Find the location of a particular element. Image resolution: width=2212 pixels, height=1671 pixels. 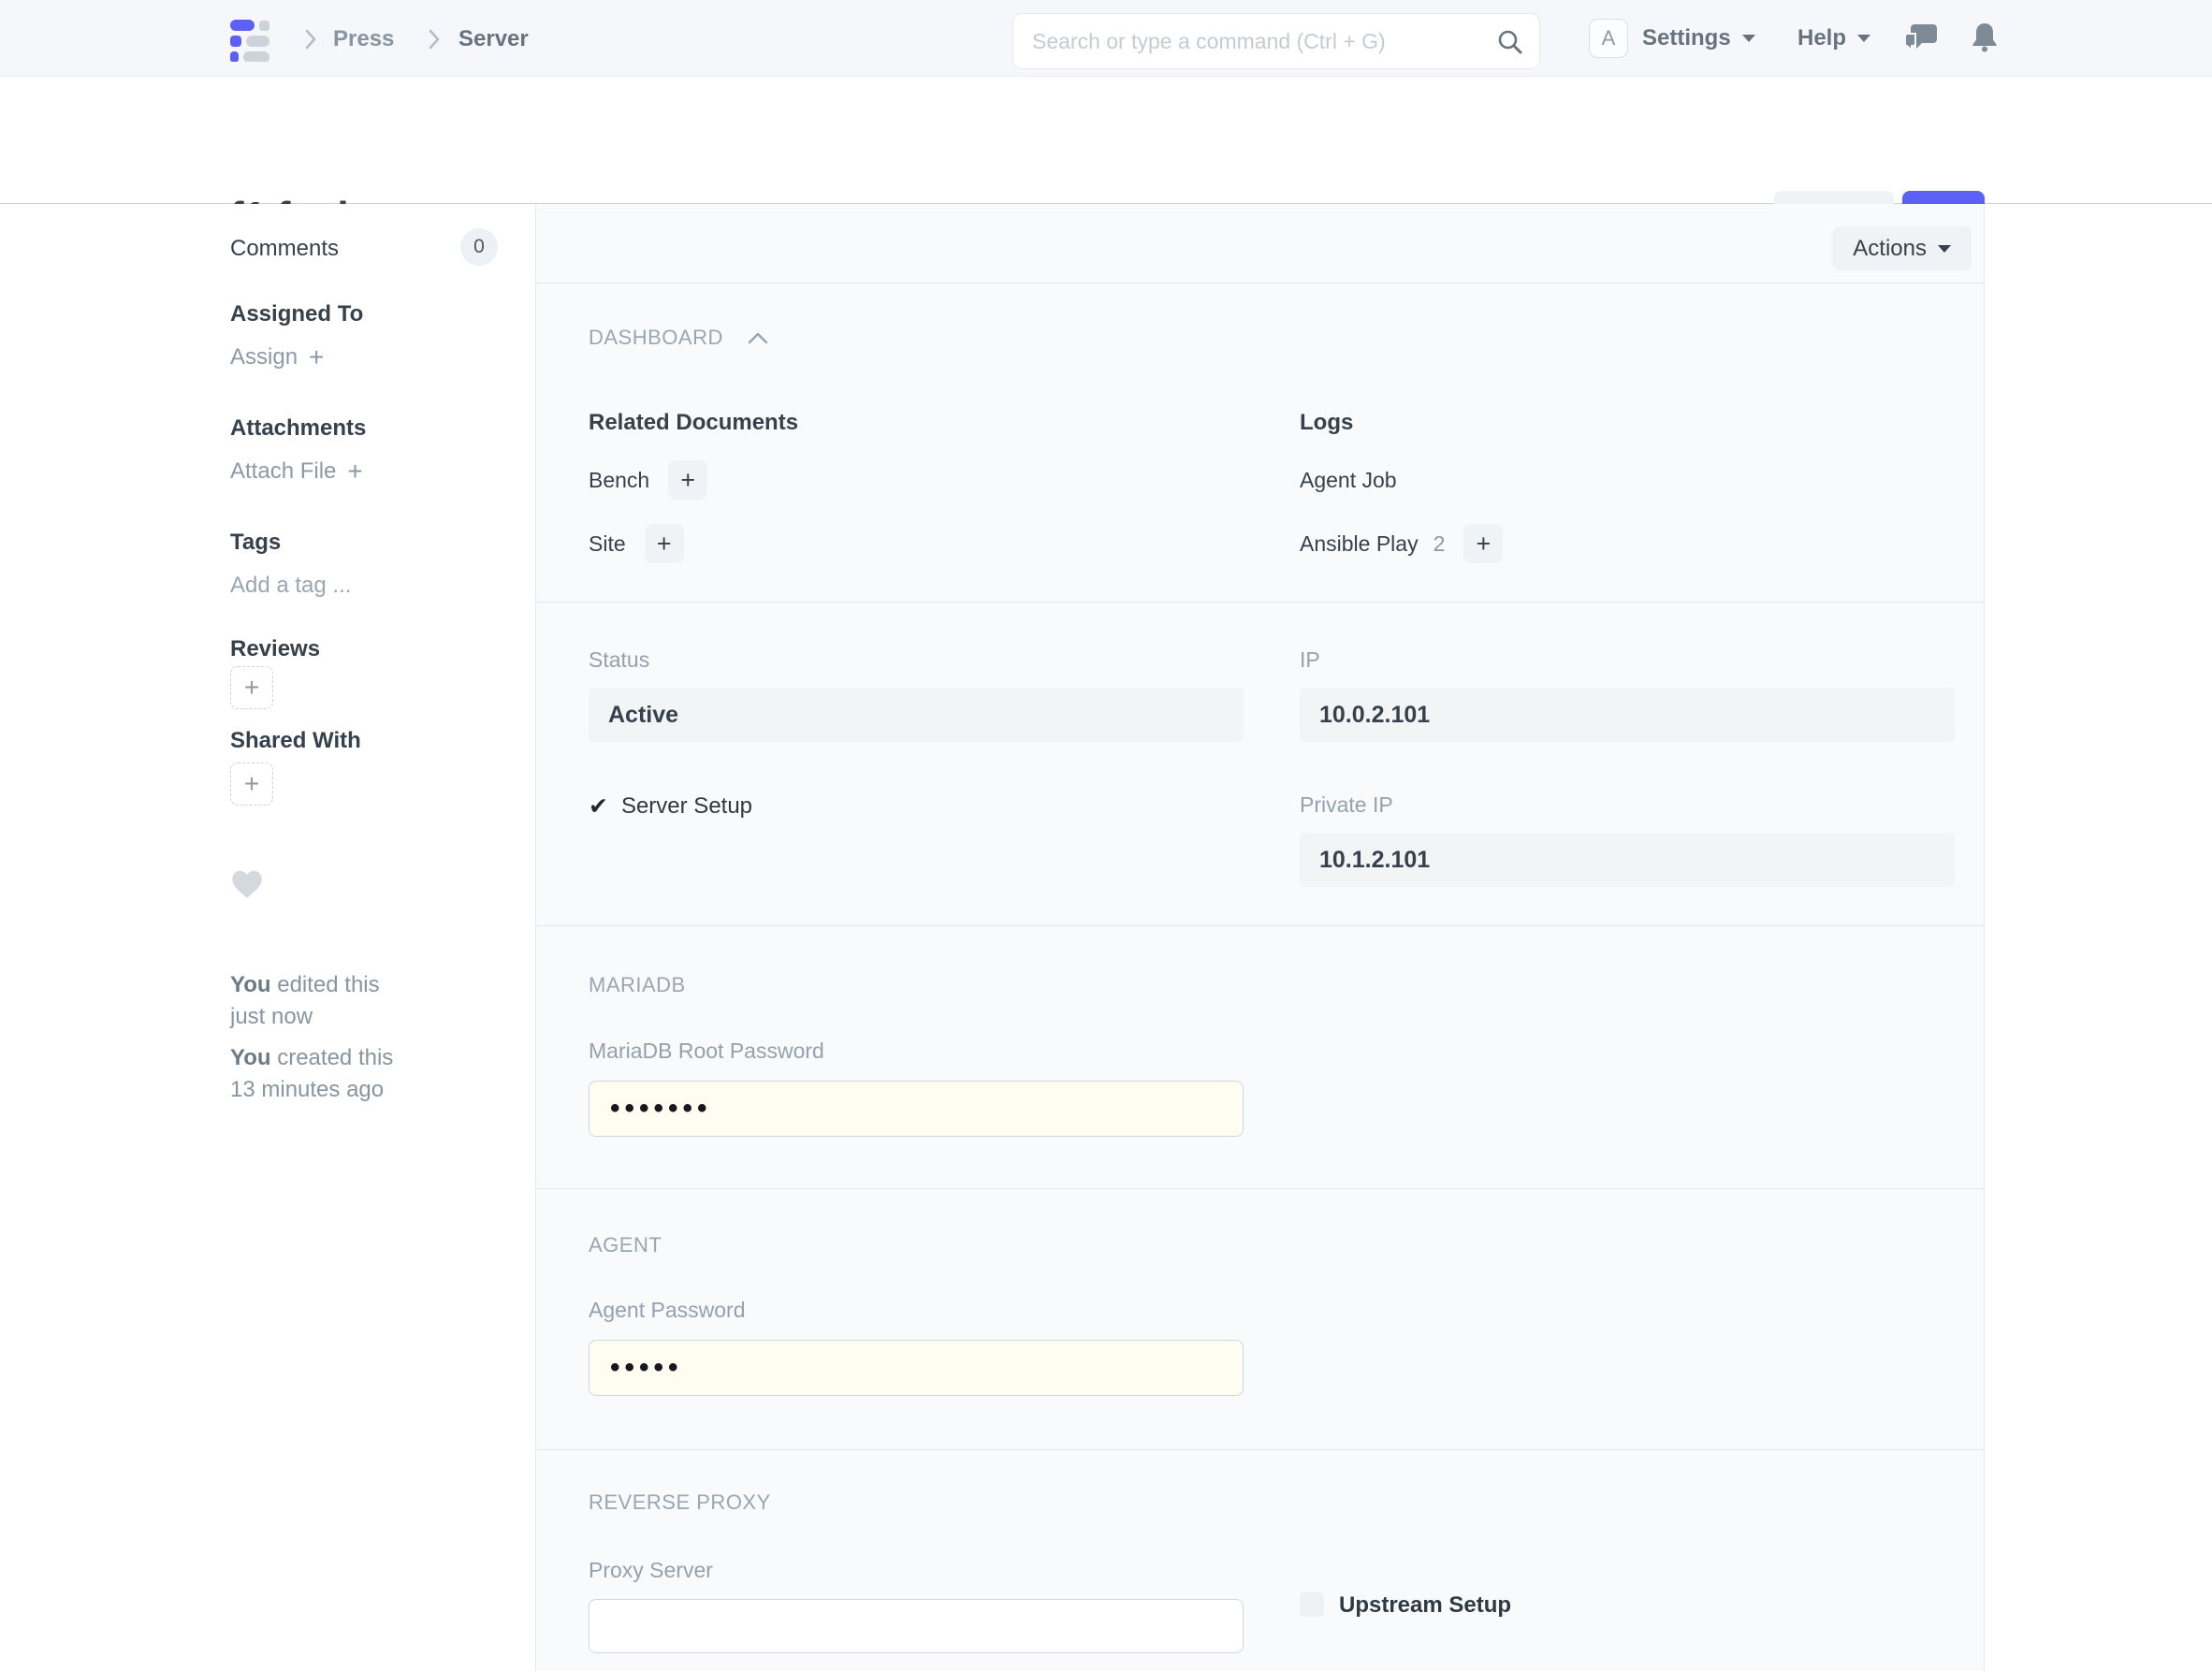

upstream-setup-checkbox is located at coordinates (1312, 1604).